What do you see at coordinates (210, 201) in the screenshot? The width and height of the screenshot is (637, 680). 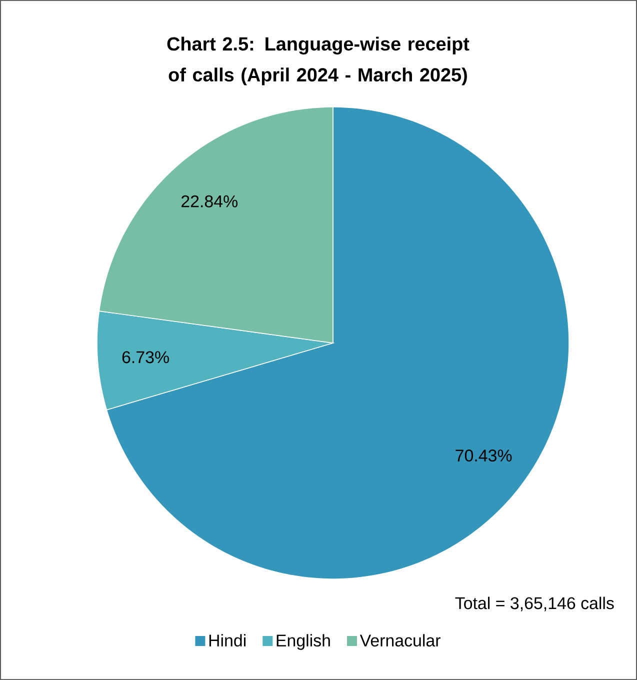 I see `data-label: 22.84%` at bounding box center [210, 201].